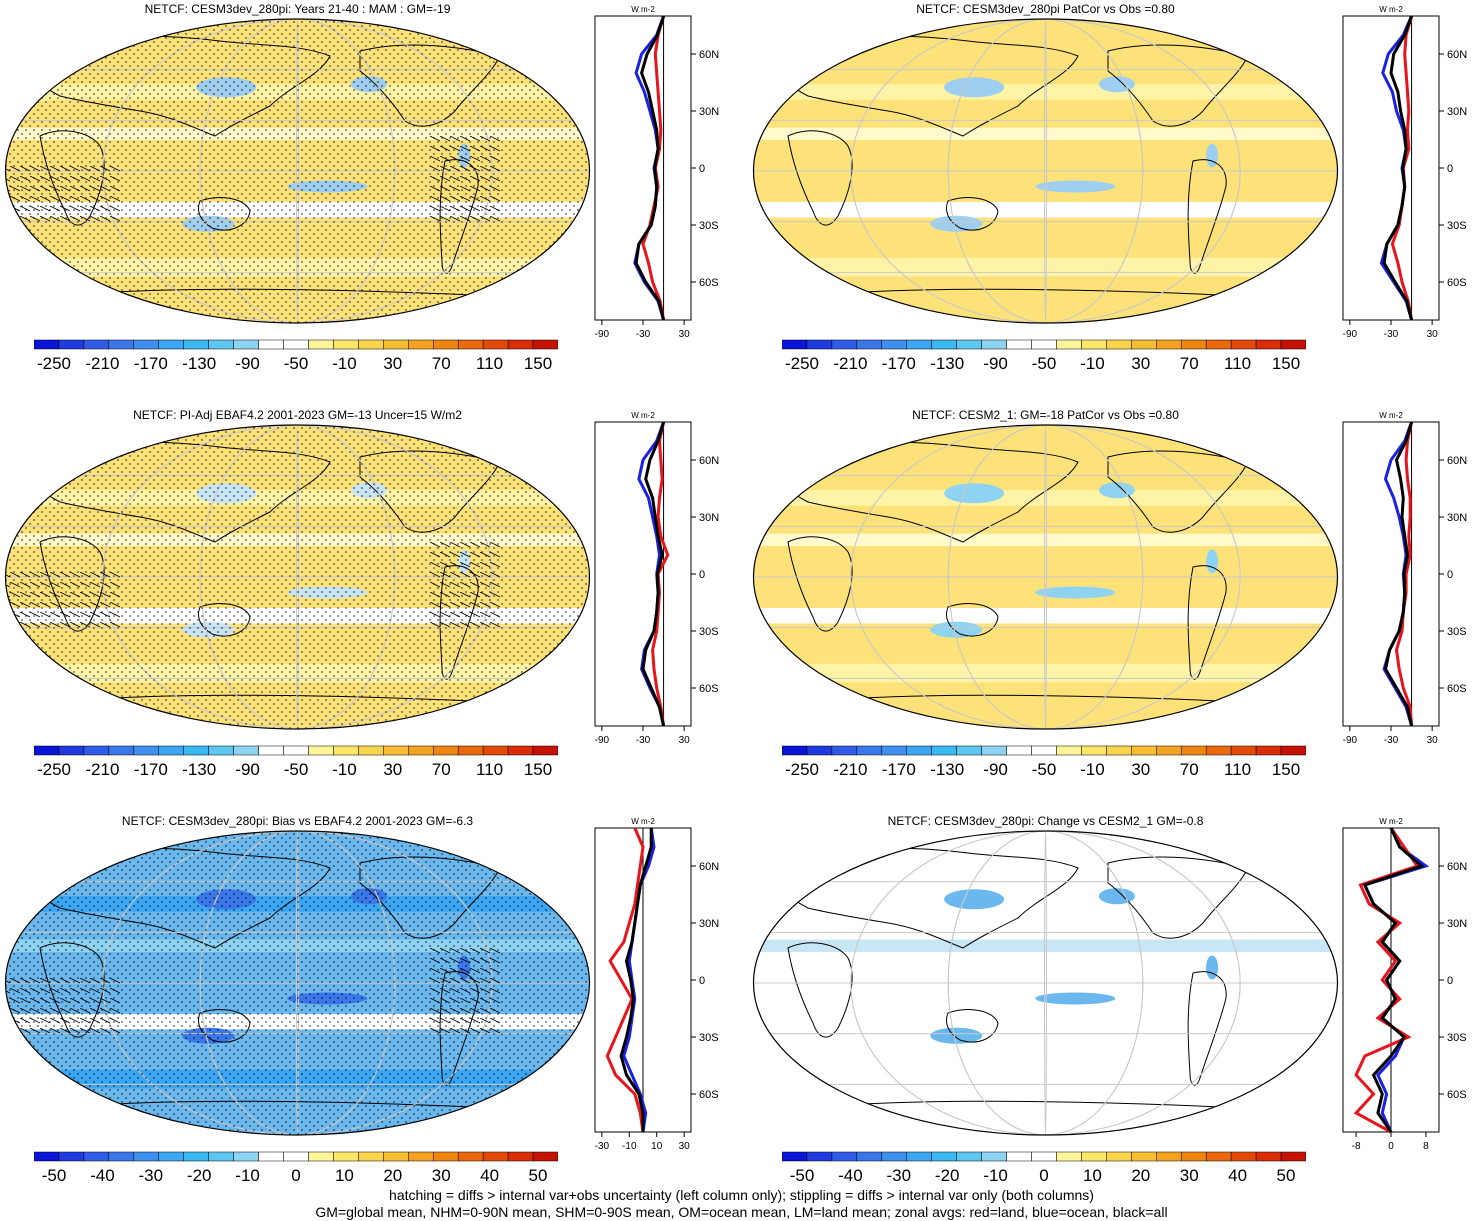 This screenshot has height=1221, width=1483. What do you see at coordinates (1404, 984) in the screenshot?
I see `zonal-average-plot: 60N 30N 0 30S 60S -8 0 8 W m-2` at bounding box center [1404, 984].